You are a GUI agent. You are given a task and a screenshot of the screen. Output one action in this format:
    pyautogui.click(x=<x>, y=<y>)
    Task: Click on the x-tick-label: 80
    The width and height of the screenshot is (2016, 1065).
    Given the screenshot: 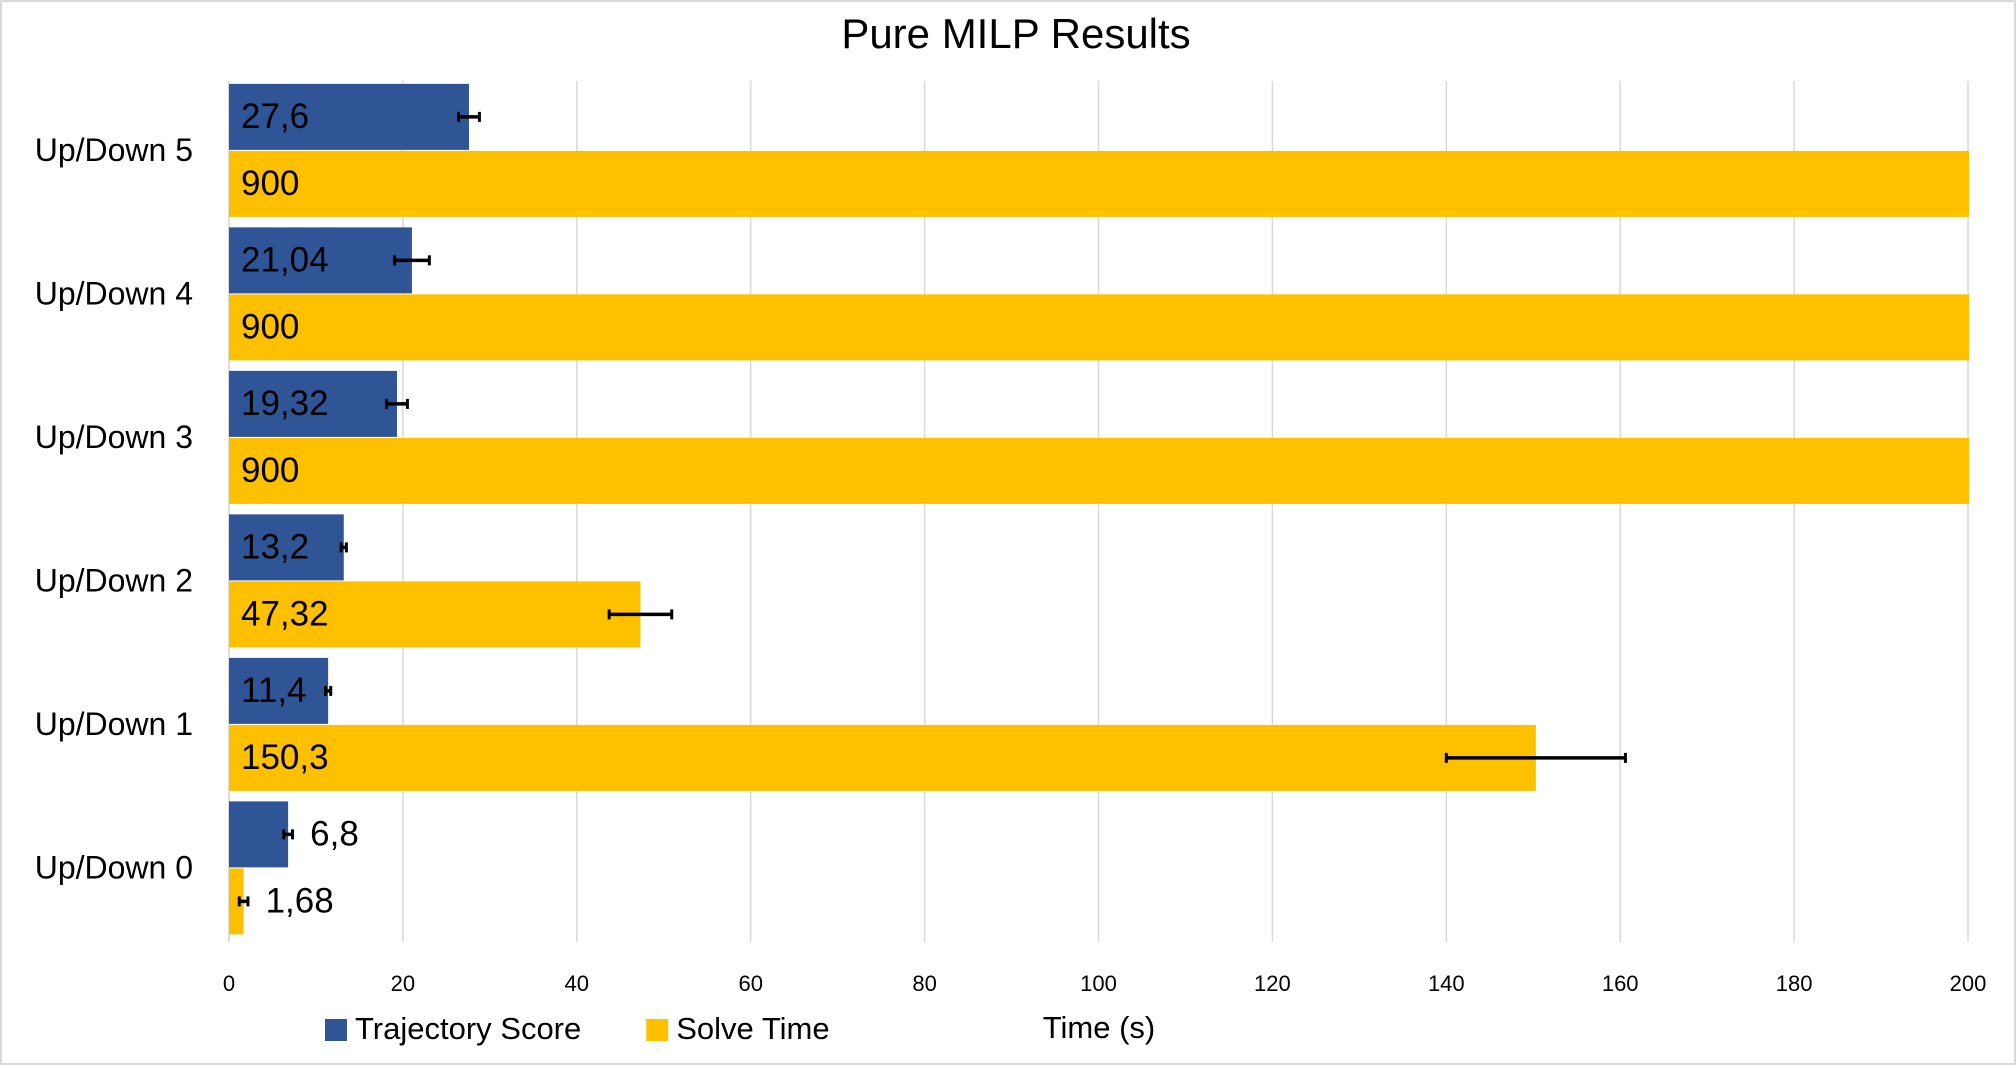 What is the action you would take?
    pyautogui.click(x=924, y=983)
    